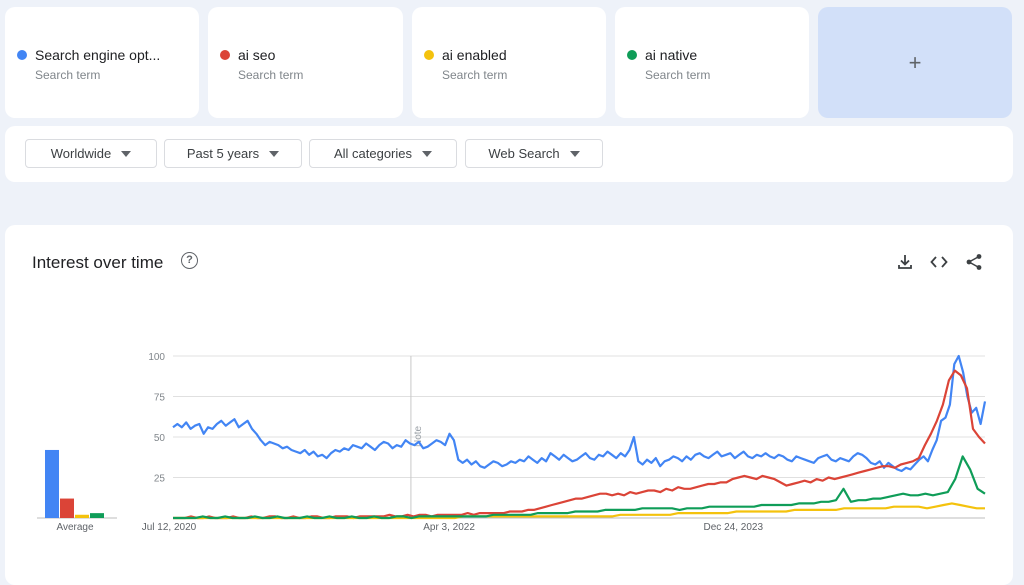  I want to click on plus-icon: +, so click(915, 62).